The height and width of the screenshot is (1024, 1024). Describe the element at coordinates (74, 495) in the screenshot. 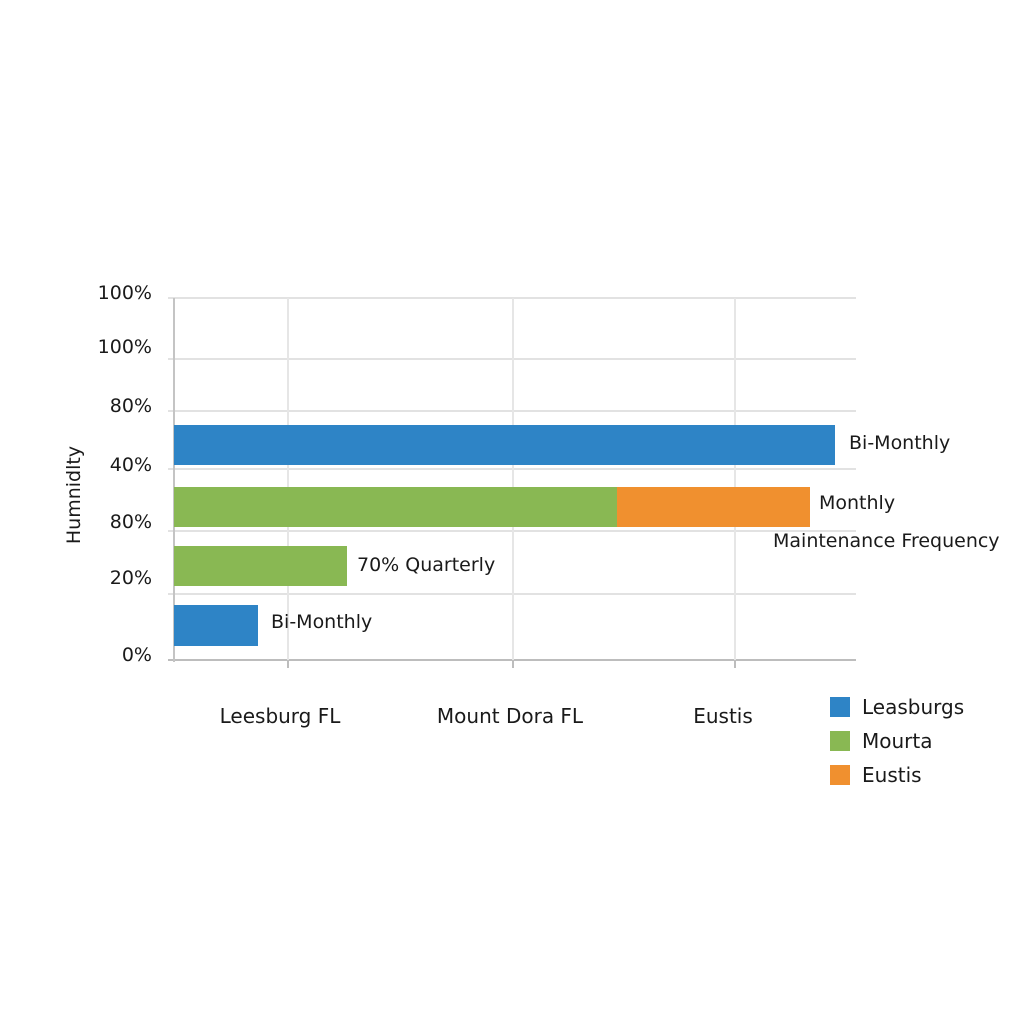

I see `y-axis-title: Humnidlty` at that location.